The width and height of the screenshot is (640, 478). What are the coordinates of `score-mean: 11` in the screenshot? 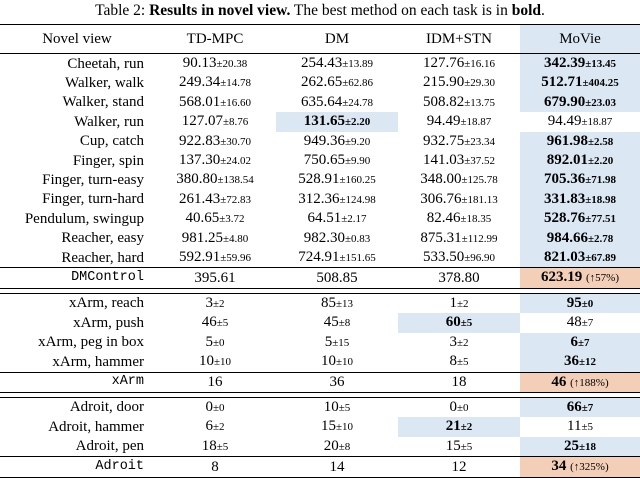 It's located at (574, 426).